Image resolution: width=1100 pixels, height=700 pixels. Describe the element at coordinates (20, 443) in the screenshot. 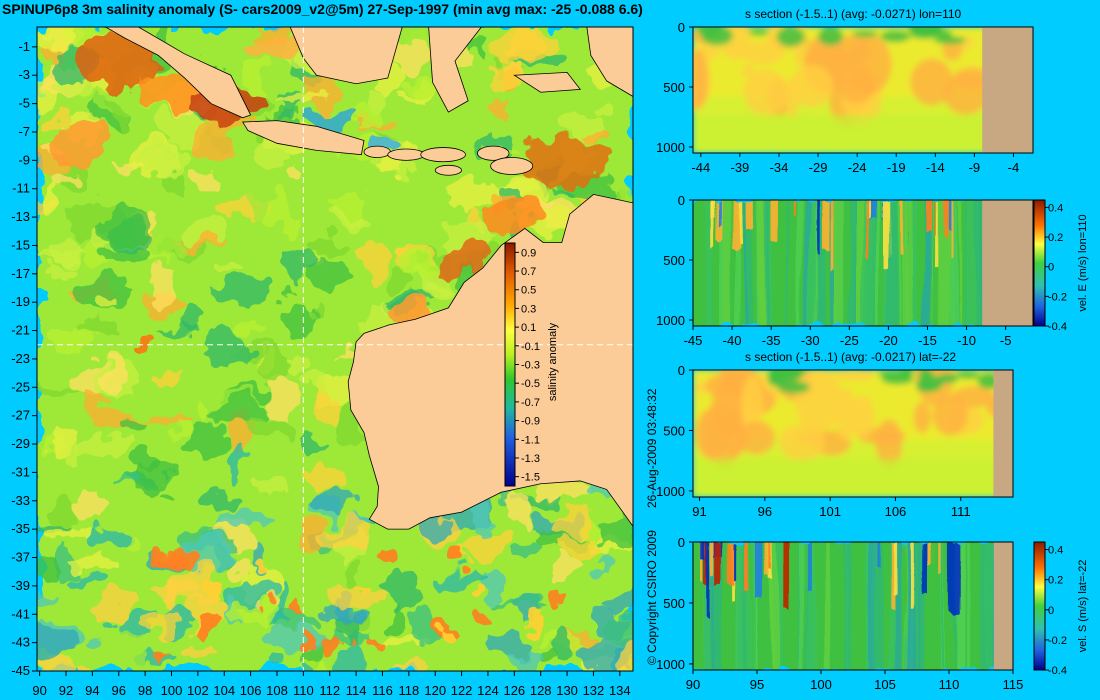

I see `map-y-tick-label: -29` at that location.